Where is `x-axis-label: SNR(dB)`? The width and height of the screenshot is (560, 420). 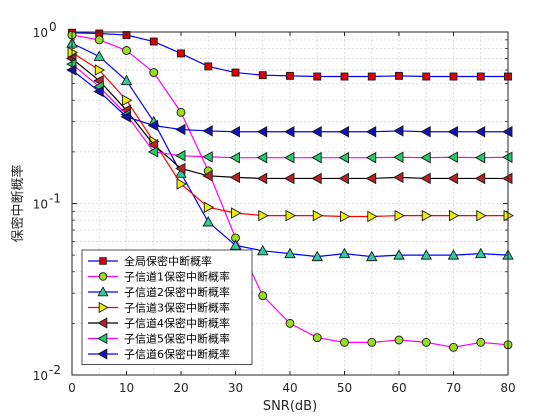 x-axis-label: SNR(dB) is located at coordinates (290, 406).